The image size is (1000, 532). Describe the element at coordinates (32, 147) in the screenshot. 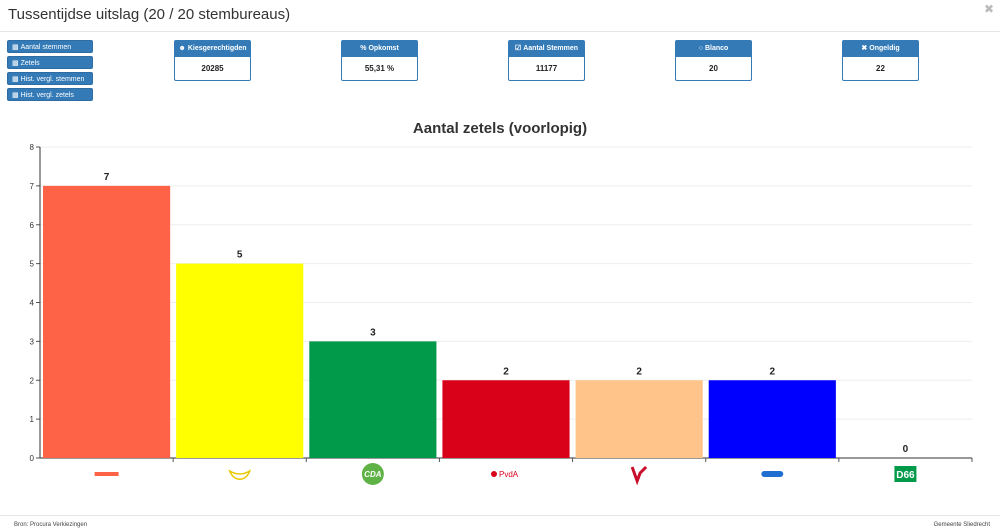

I see `y-tick-label: 8` at that location.